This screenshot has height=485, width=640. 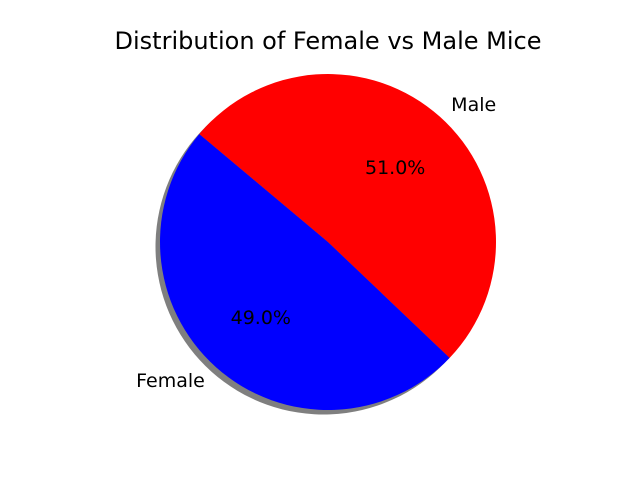 I want to click on slice-percent-female: 49.0%, so click(x=261, y=318).